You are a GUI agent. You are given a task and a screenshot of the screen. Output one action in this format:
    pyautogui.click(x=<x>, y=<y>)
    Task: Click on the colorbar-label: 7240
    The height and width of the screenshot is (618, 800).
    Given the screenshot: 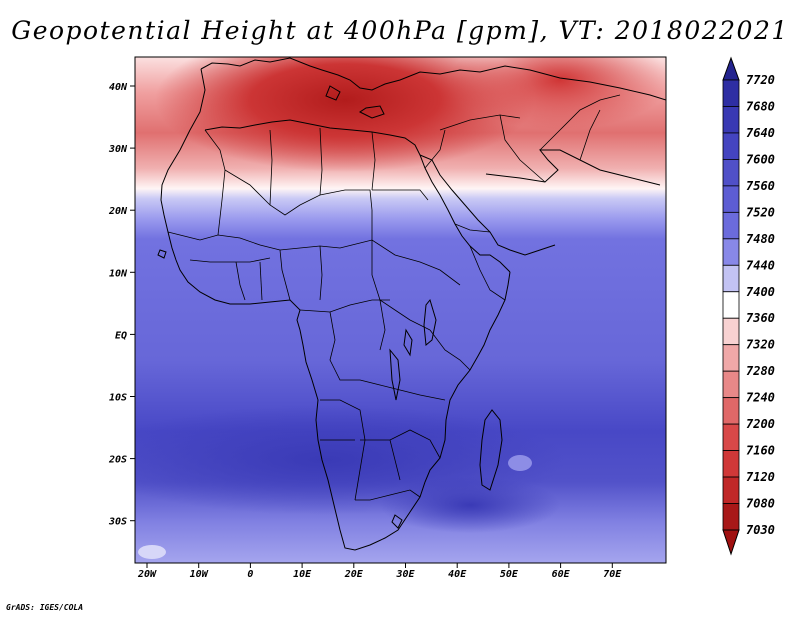 What is the action you would take?
    pyautogui.click(x=760, y=398)
    